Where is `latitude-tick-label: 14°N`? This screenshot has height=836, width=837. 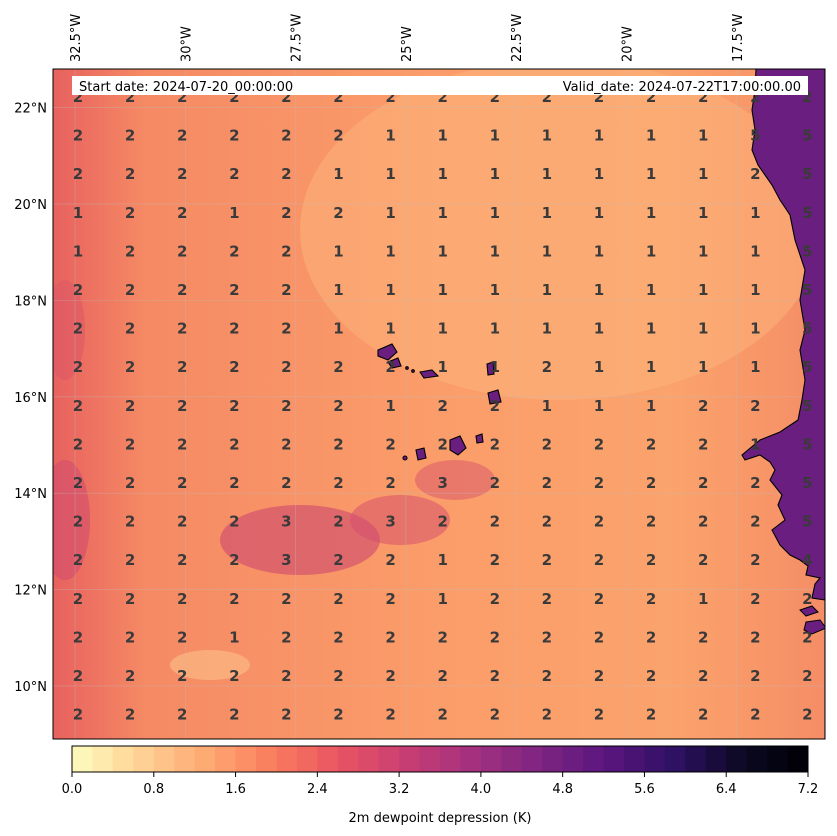
latitude-tick-label: 14°N is located at coordinates (30, 494).